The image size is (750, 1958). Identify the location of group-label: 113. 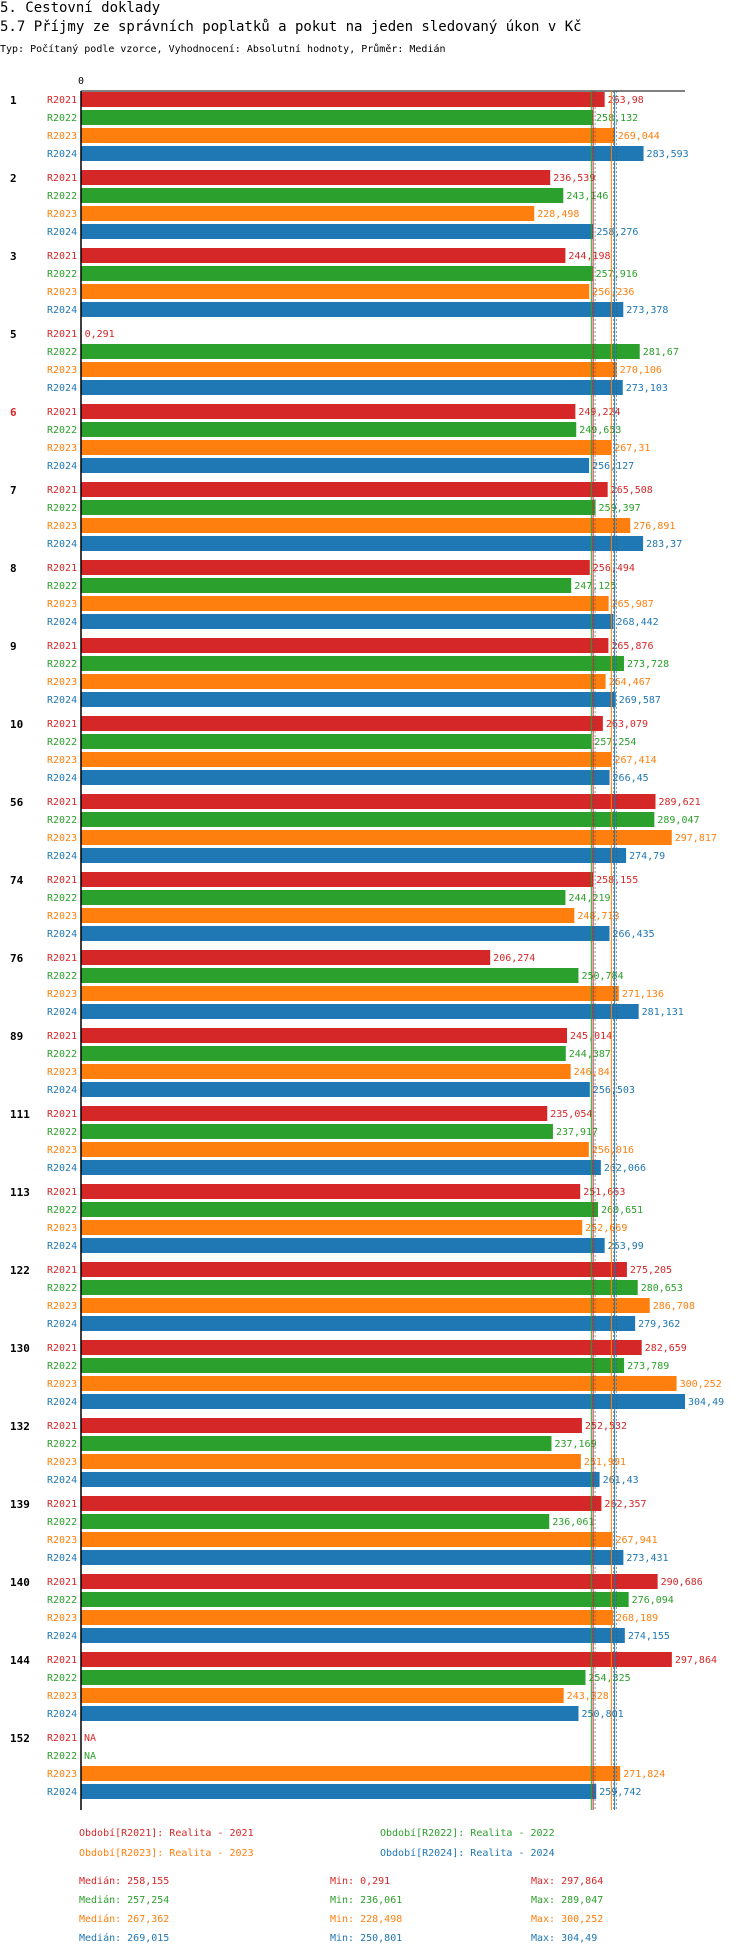
(20, 1192).